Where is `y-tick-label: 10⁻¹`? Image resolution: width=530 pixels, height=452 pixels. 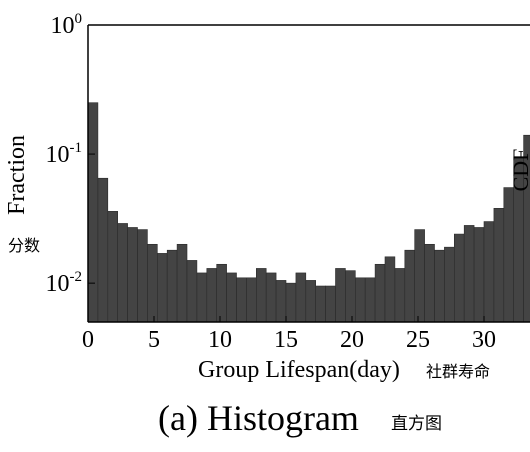
y-tick-label: 10⁻¹ is located at coordinates (64, 154).